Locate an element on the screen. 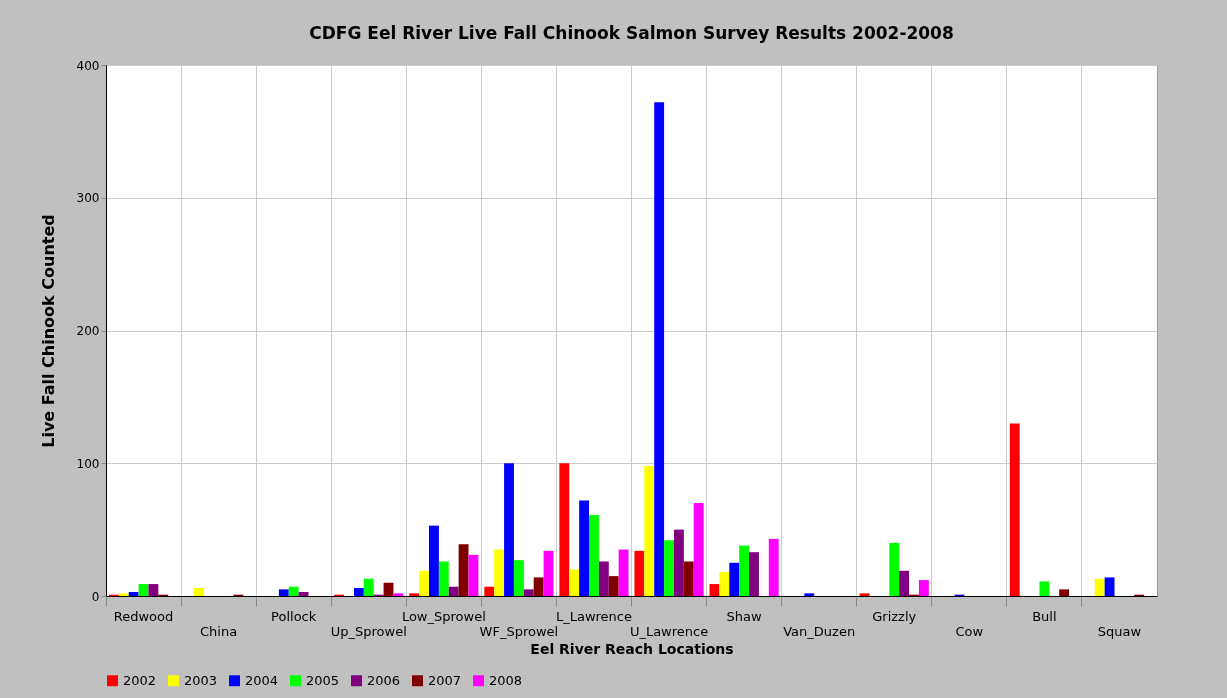  legend-label: 2003 is located at coordinates (201, 680).